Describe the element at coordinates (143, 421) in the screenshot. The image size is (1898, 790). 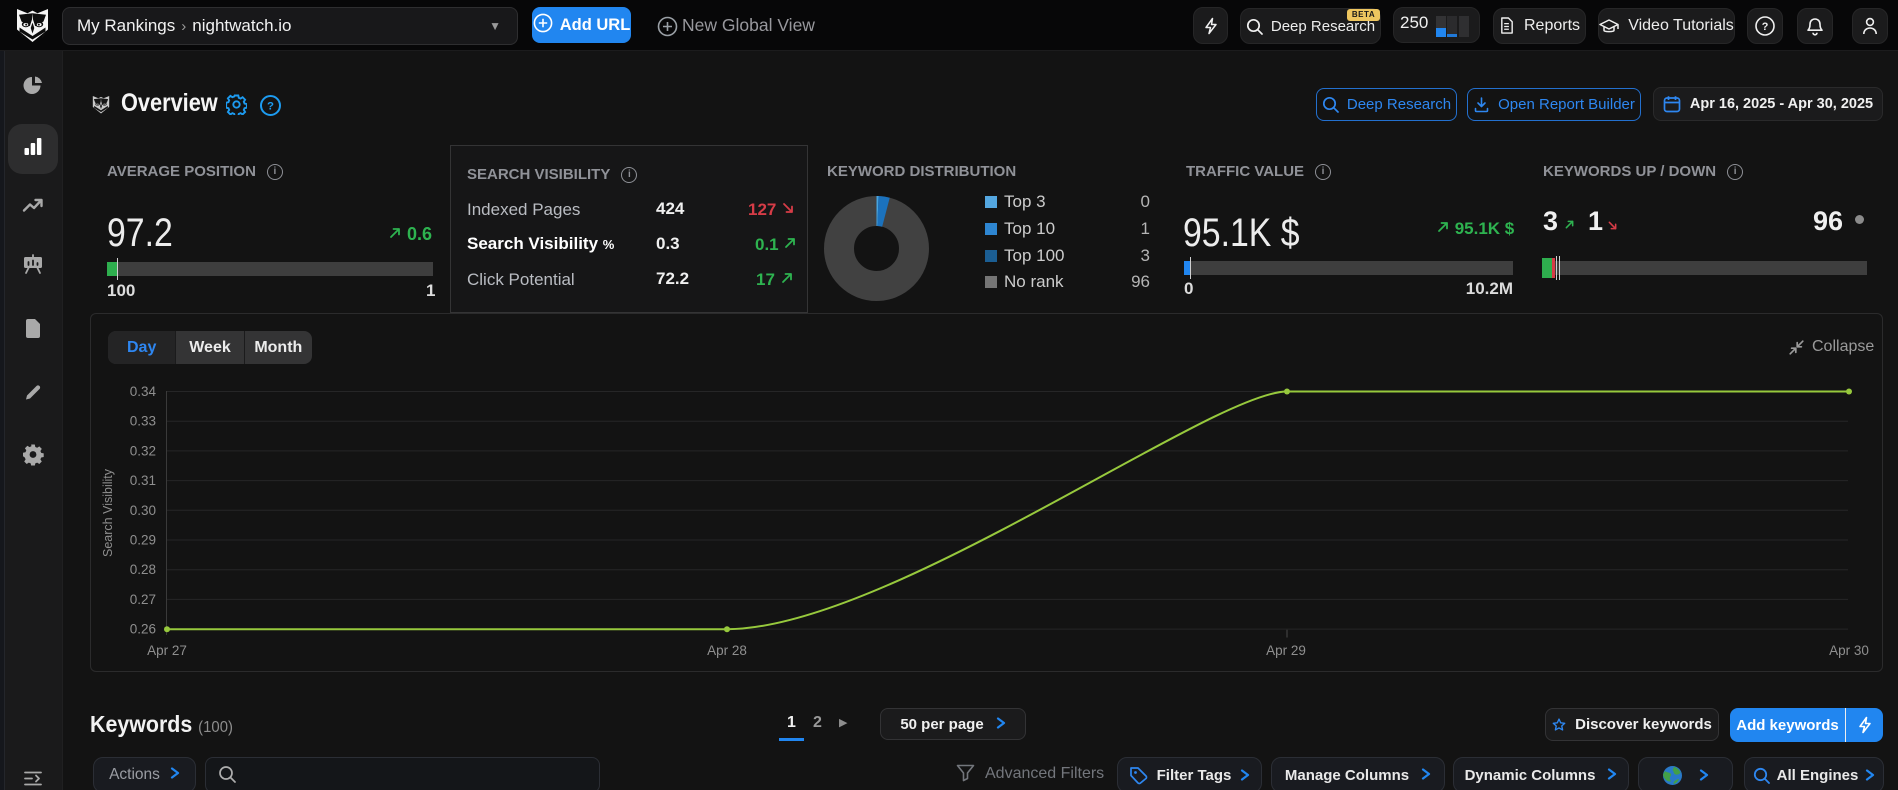
I see `svg-text: 0.33` at that location.